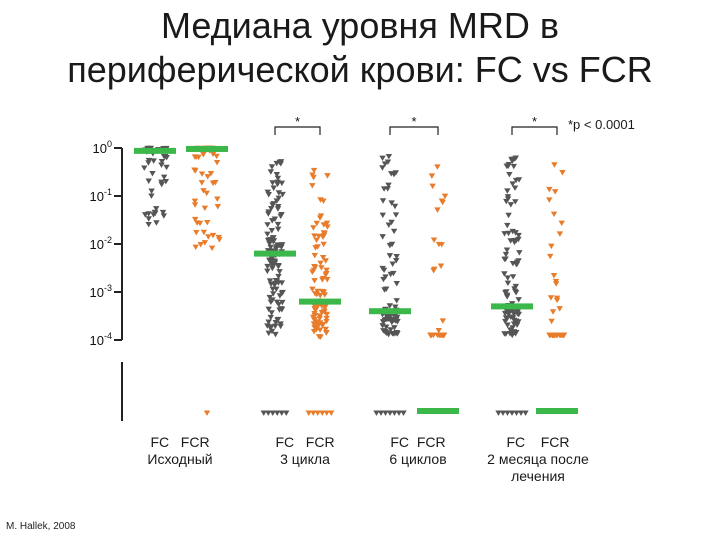 Image resolution: width=720 pixels, height=540 pixels. I want to click on group-label-3-cycles: FC FCR 3 цикла, so click(305, 451).